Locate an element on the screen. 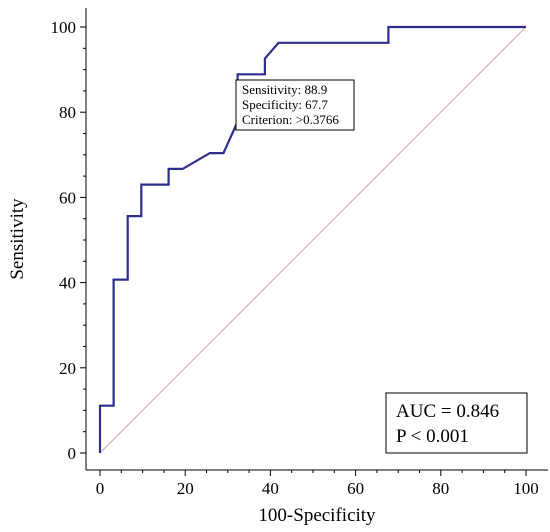 The height and width of the screenshot is (532, 550). x-tick-label: 40 is located at coordinates (270, 488).